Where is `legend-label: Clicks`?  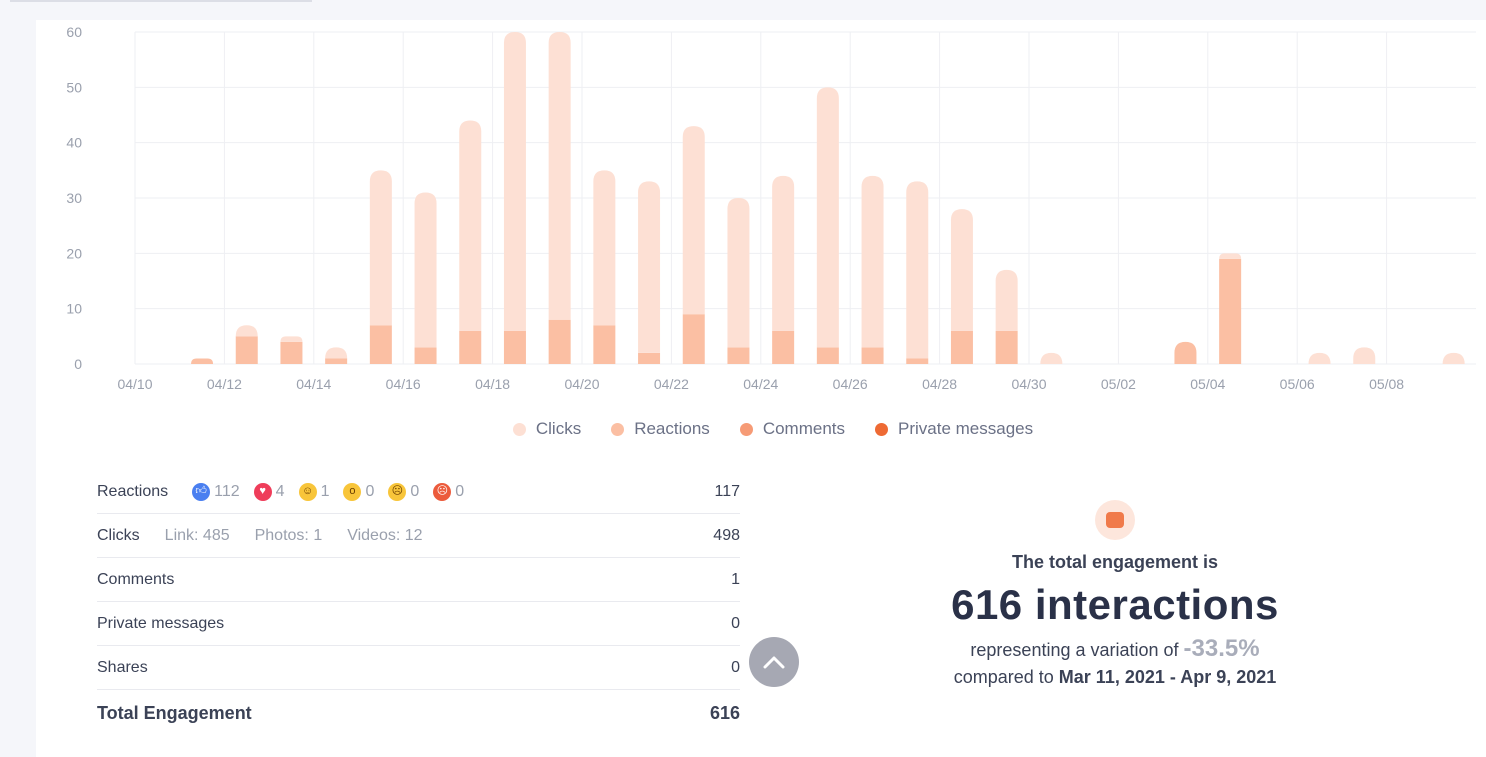 legend-label: Clicks is located at coordinates (558, 428).